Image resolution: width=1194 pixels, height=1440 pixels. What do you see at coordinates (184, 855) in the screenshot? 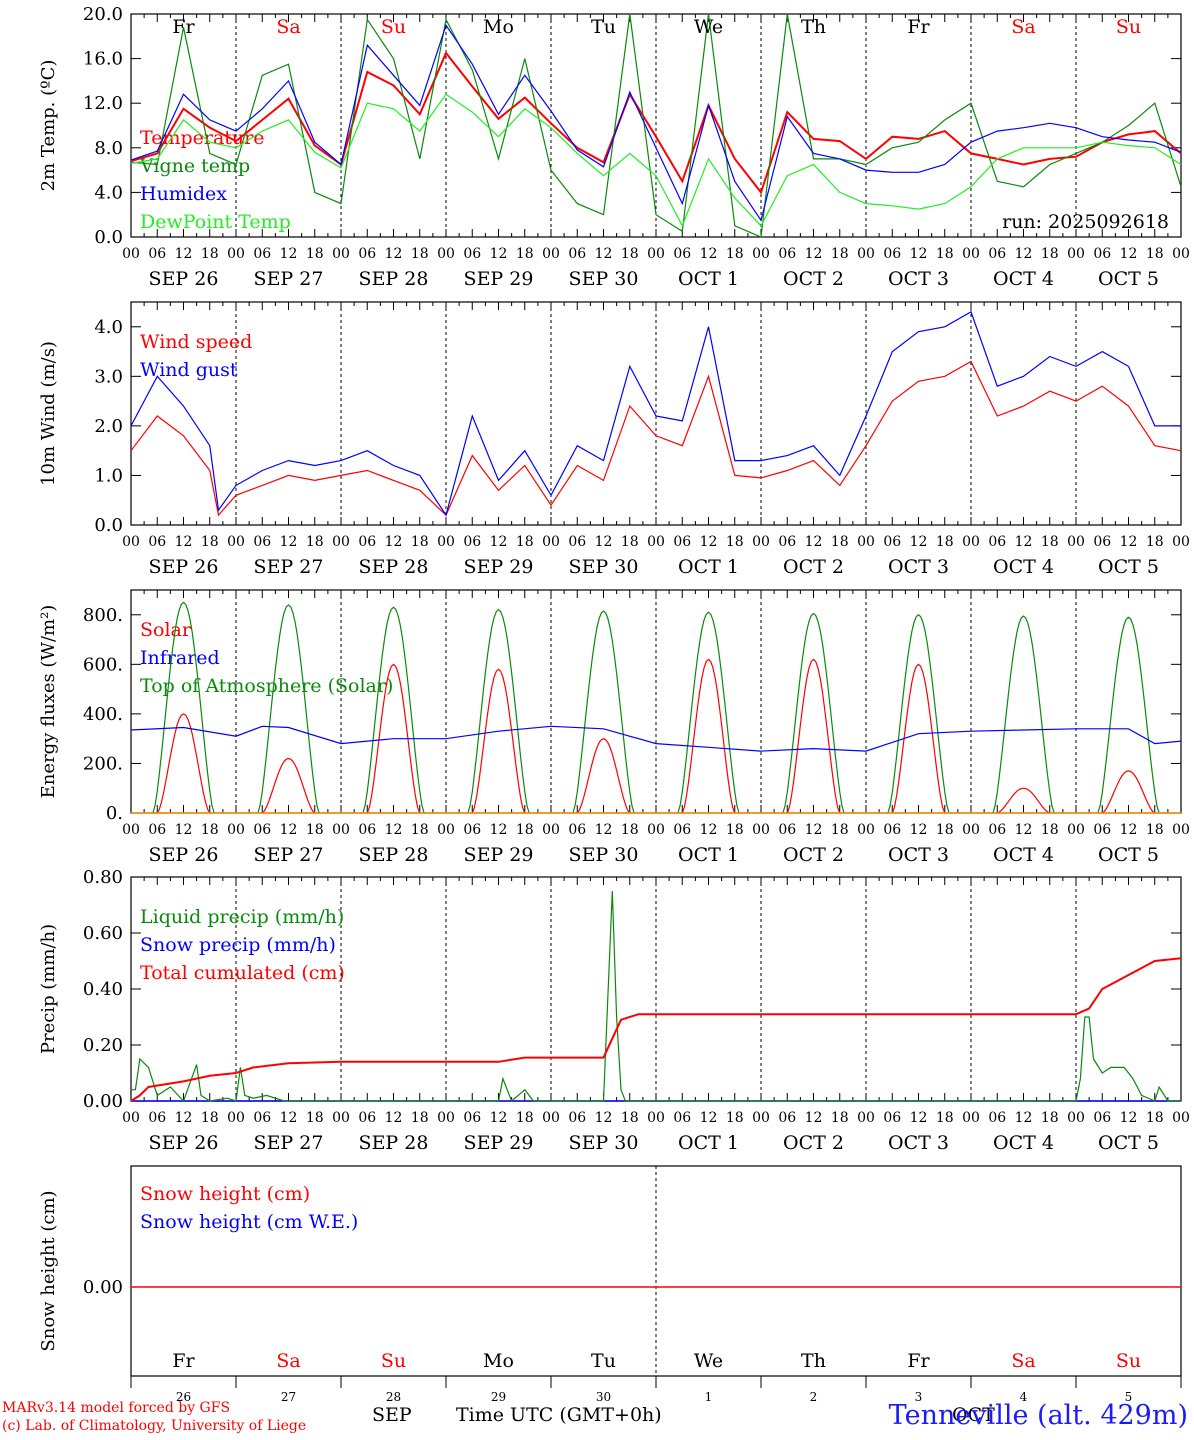
I see `date-label: SEP 26` at bounding box center [184, 855].